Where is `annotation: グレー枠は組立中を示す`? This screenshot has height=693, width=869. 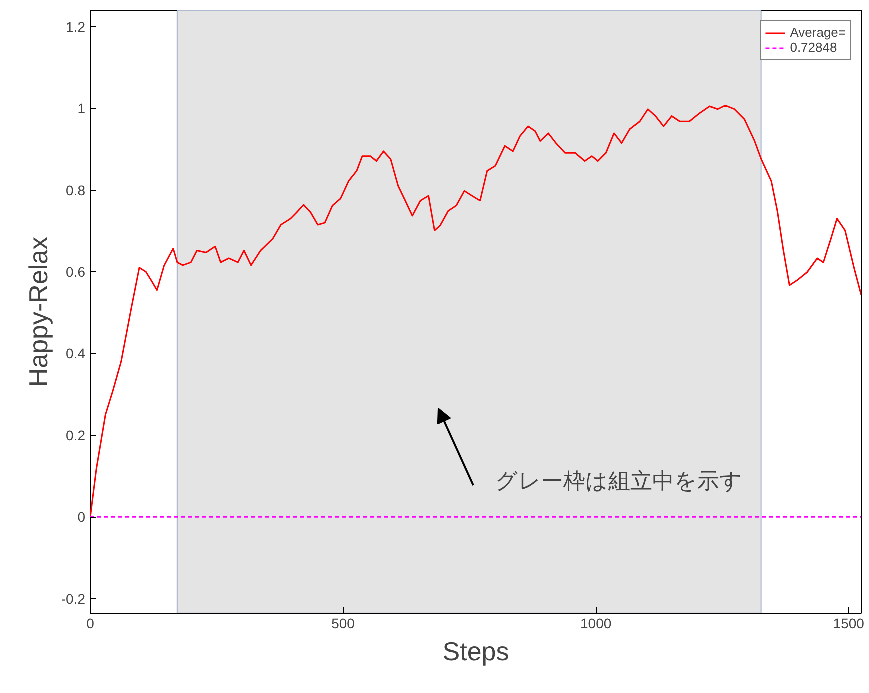 annotation: グレー枠は組立中を示す is located at coordinates (619, 481).